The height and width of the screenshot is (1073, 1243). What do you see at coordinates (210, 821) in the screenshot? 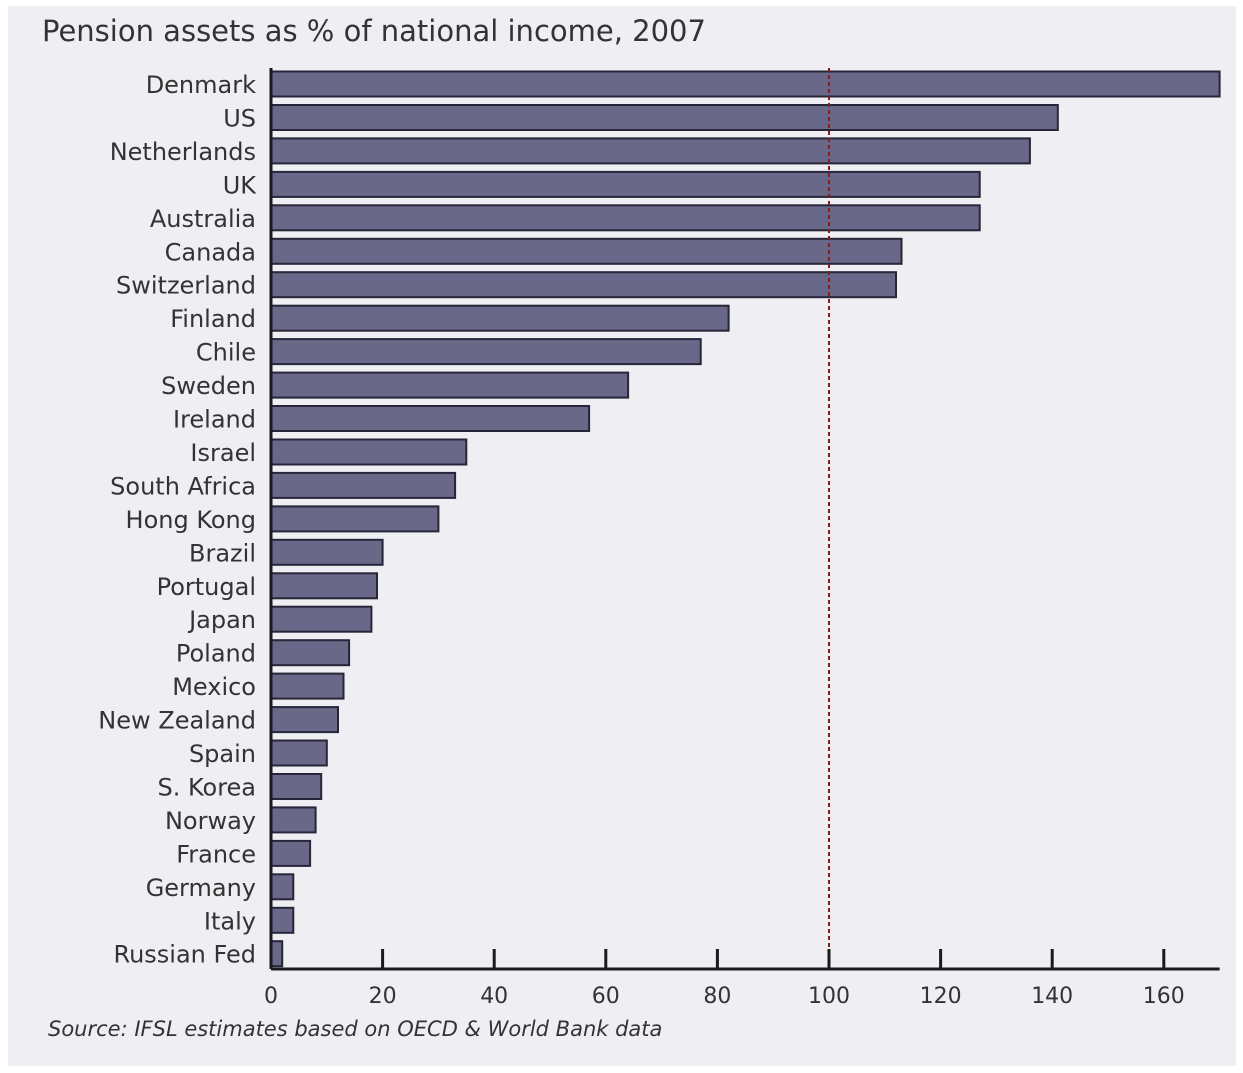
I see `category-label-norway: Norway` at bounding box center [210, 821].